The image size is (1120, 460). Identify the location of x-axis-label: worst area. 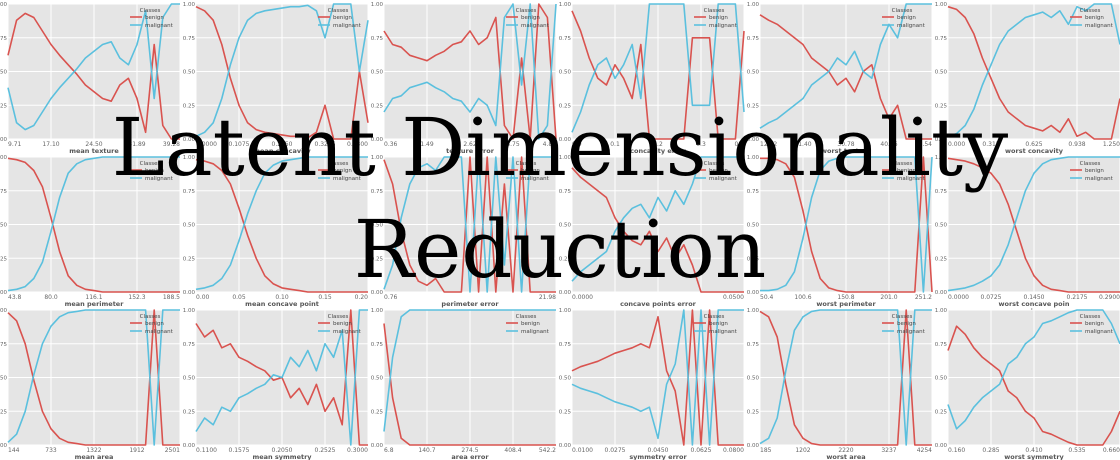
(845, 456).